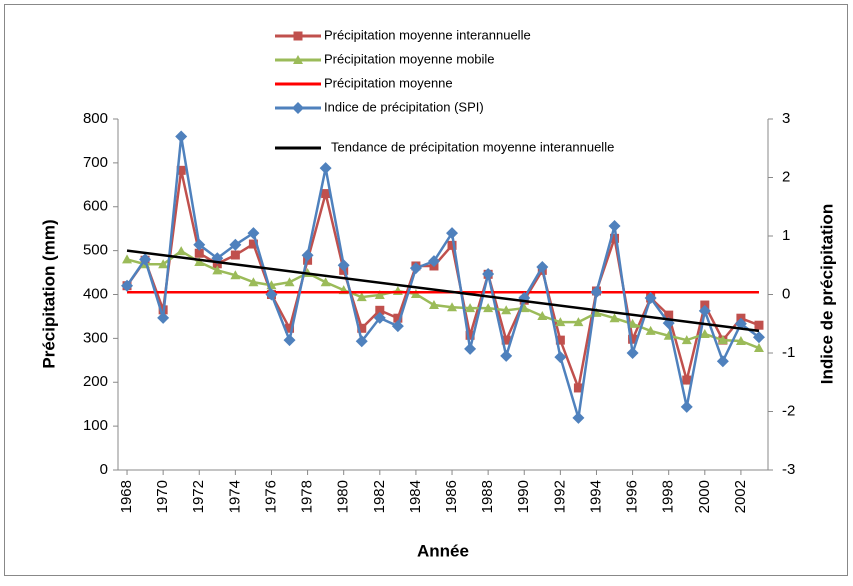  Describe the element at coordinates (786, 118) in the screenshot. I see `y2-tick-label: 3` at that location.